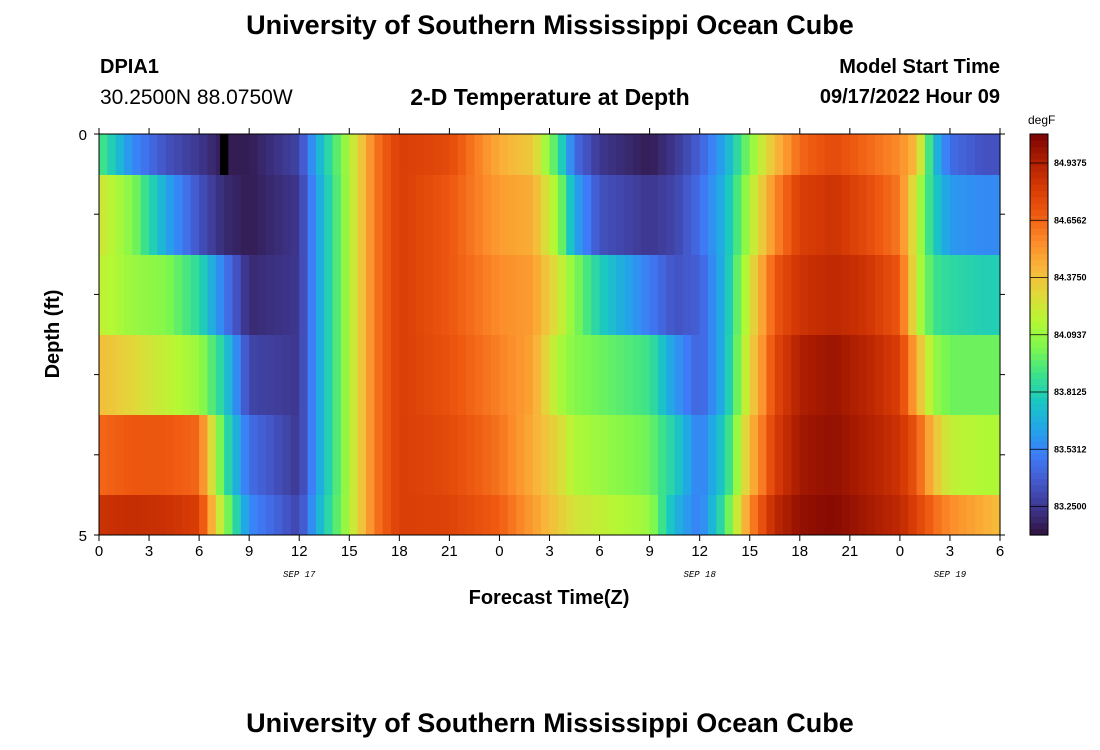  Describe the element at coordinates (449, 551) in the screenshot. I see `x-tick-label: 21` at that location.